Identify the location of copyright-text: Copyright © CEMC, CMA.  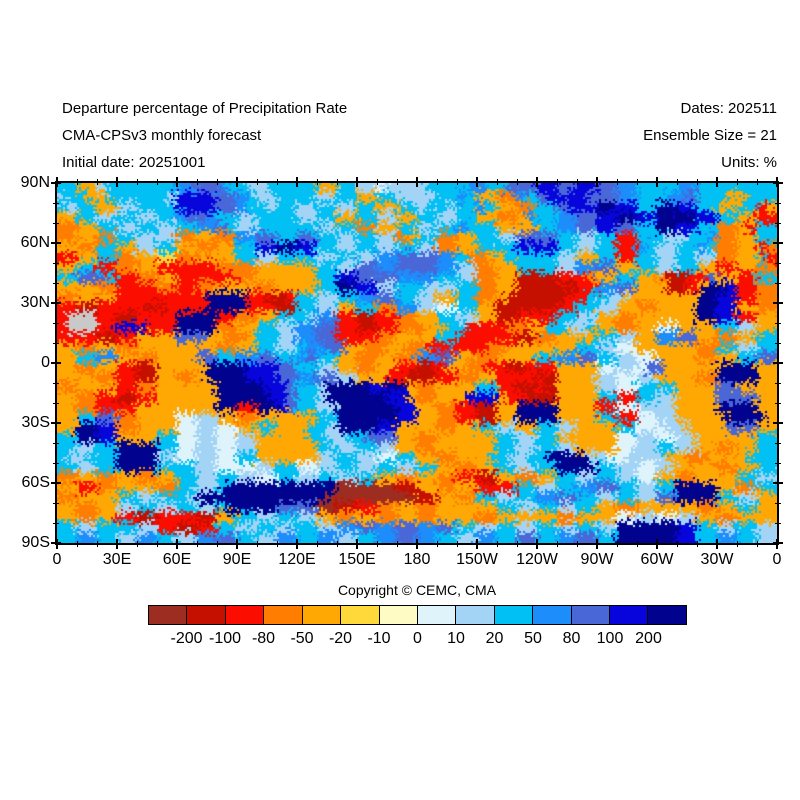
(417, 590).